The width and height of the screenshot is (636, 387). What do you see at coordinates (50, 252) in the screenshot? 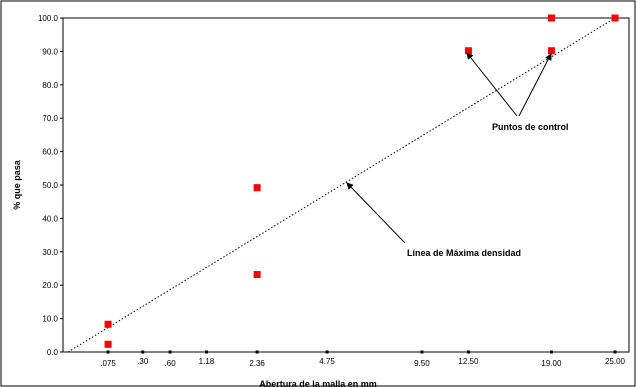
I see `y-tick-label: 30.0` at bounding box center [50, 252].